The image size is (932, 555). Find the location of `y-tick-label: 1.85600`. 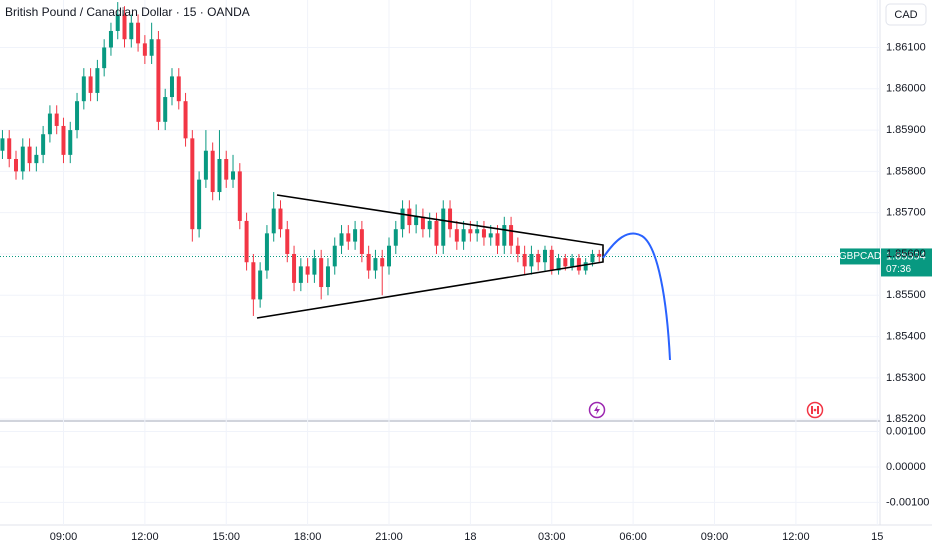

y-tick-label: 1.85600 is located at coordinates (906, 254).